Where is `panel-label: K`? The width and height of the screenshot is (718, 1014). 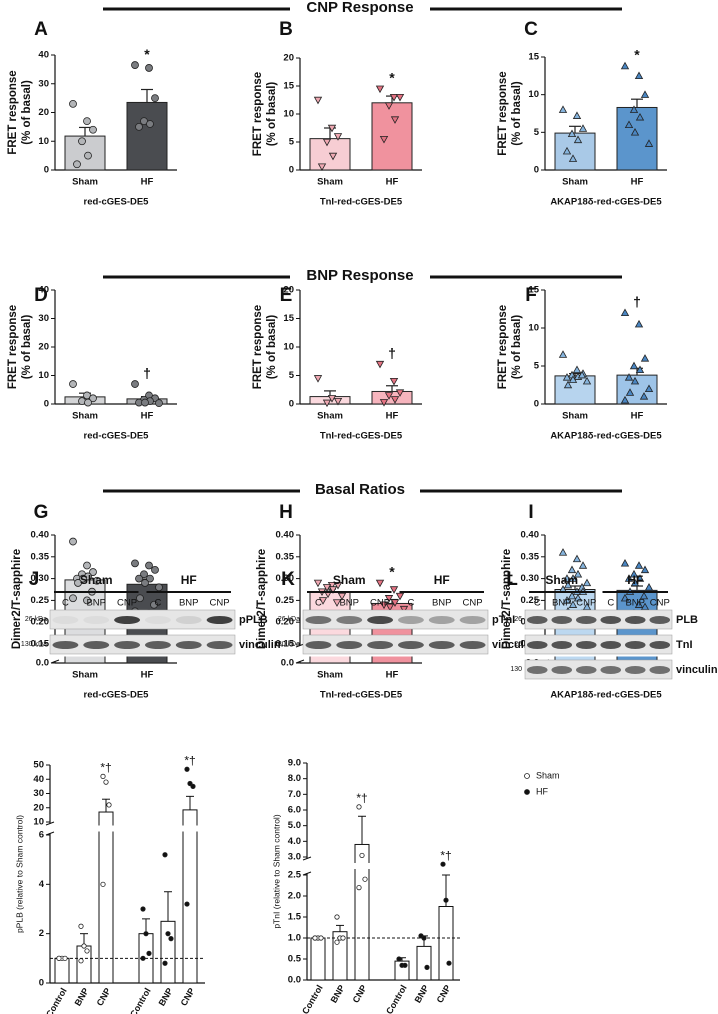
panel-label: K is located at coordinates (288, 579).